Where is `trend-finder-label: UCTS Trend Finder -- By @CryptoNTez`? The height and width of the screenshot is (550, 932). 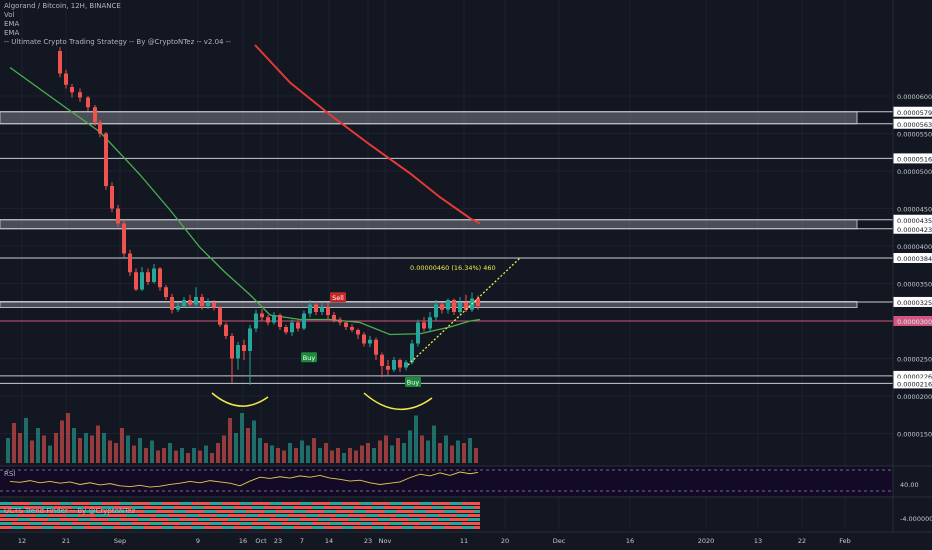
trend-finder-label: UCTS Trend Finder -- By @CryptoNTez is located at coordinates (70, 511).